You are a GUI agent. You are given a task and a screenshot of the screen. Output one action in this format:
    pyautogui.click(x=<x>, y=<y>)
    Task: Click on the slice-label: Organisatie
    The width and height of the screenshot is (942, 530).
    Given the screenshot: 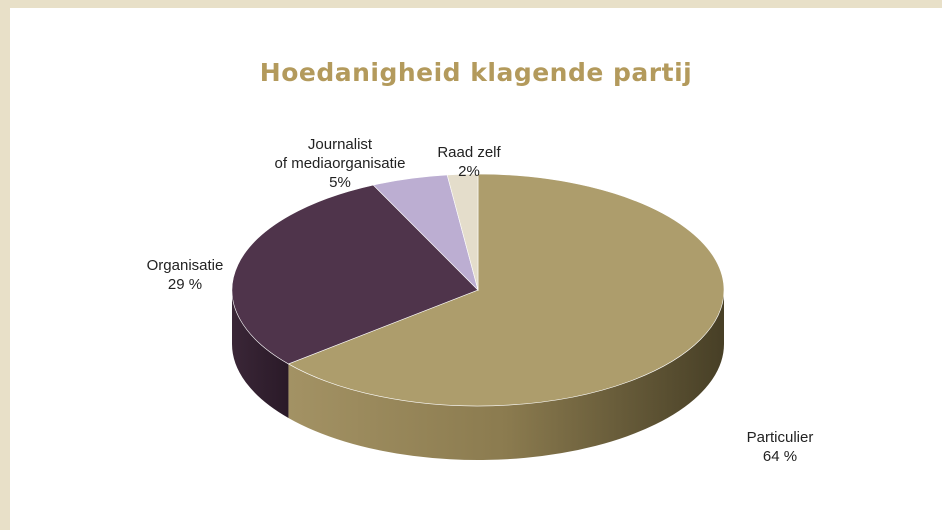 What is the action you would take?
    pyautogui.click(x=185, y=265)
    